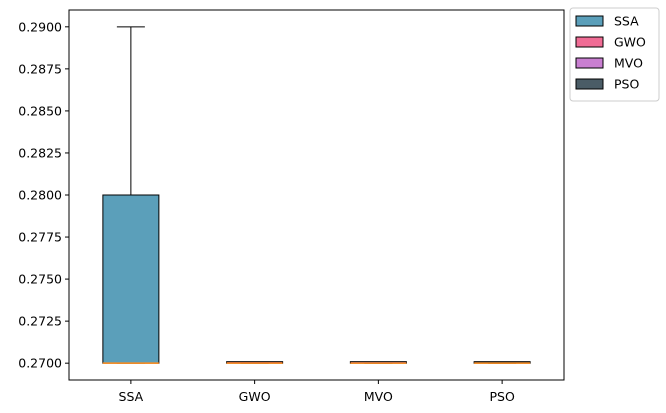 The height and width of the screenshot is (413, 666). What do you see at coordinates (317, 392) in the screenshot?
I see `x-axis: SSA GWO MVO PSO` at bounding box center [317, 392].